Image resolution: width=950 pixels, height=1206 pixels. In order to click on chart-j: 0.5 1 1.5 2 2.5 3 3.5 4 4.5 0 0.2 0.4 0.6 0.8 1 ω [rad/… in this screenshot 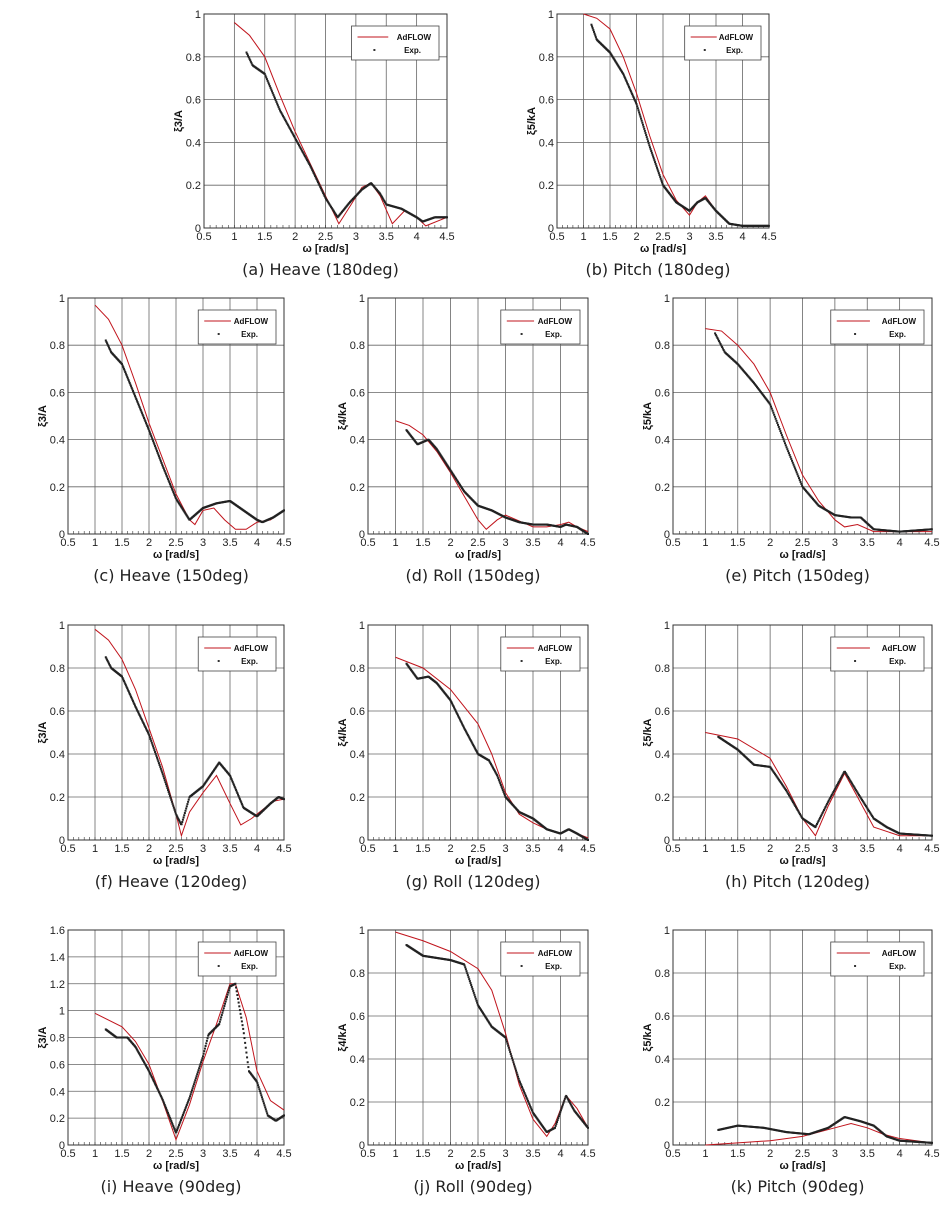, I will do `click(466, 1048)`.